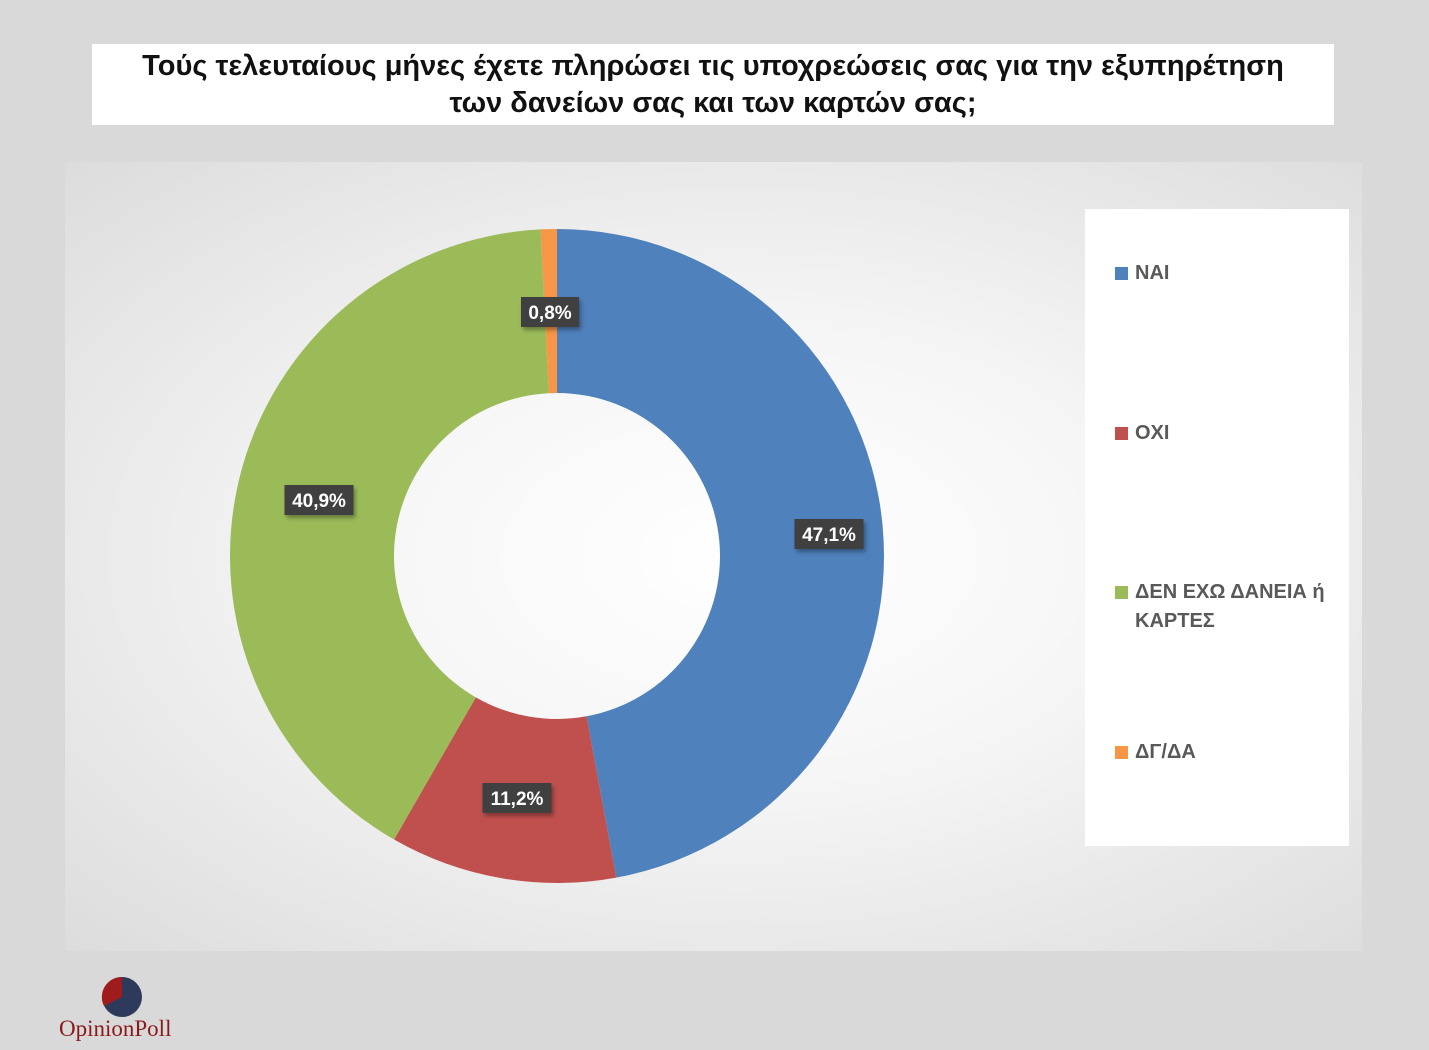 This screenshot has width=1429, height=1050. Describe the element at coordinates (1230, 606) in the screenshot. I see `legend-label: ΔΕΝ ΕΧΩ ΔΑΝΕΙΑ ή ΚΑΡΤΕΣ` at that location.